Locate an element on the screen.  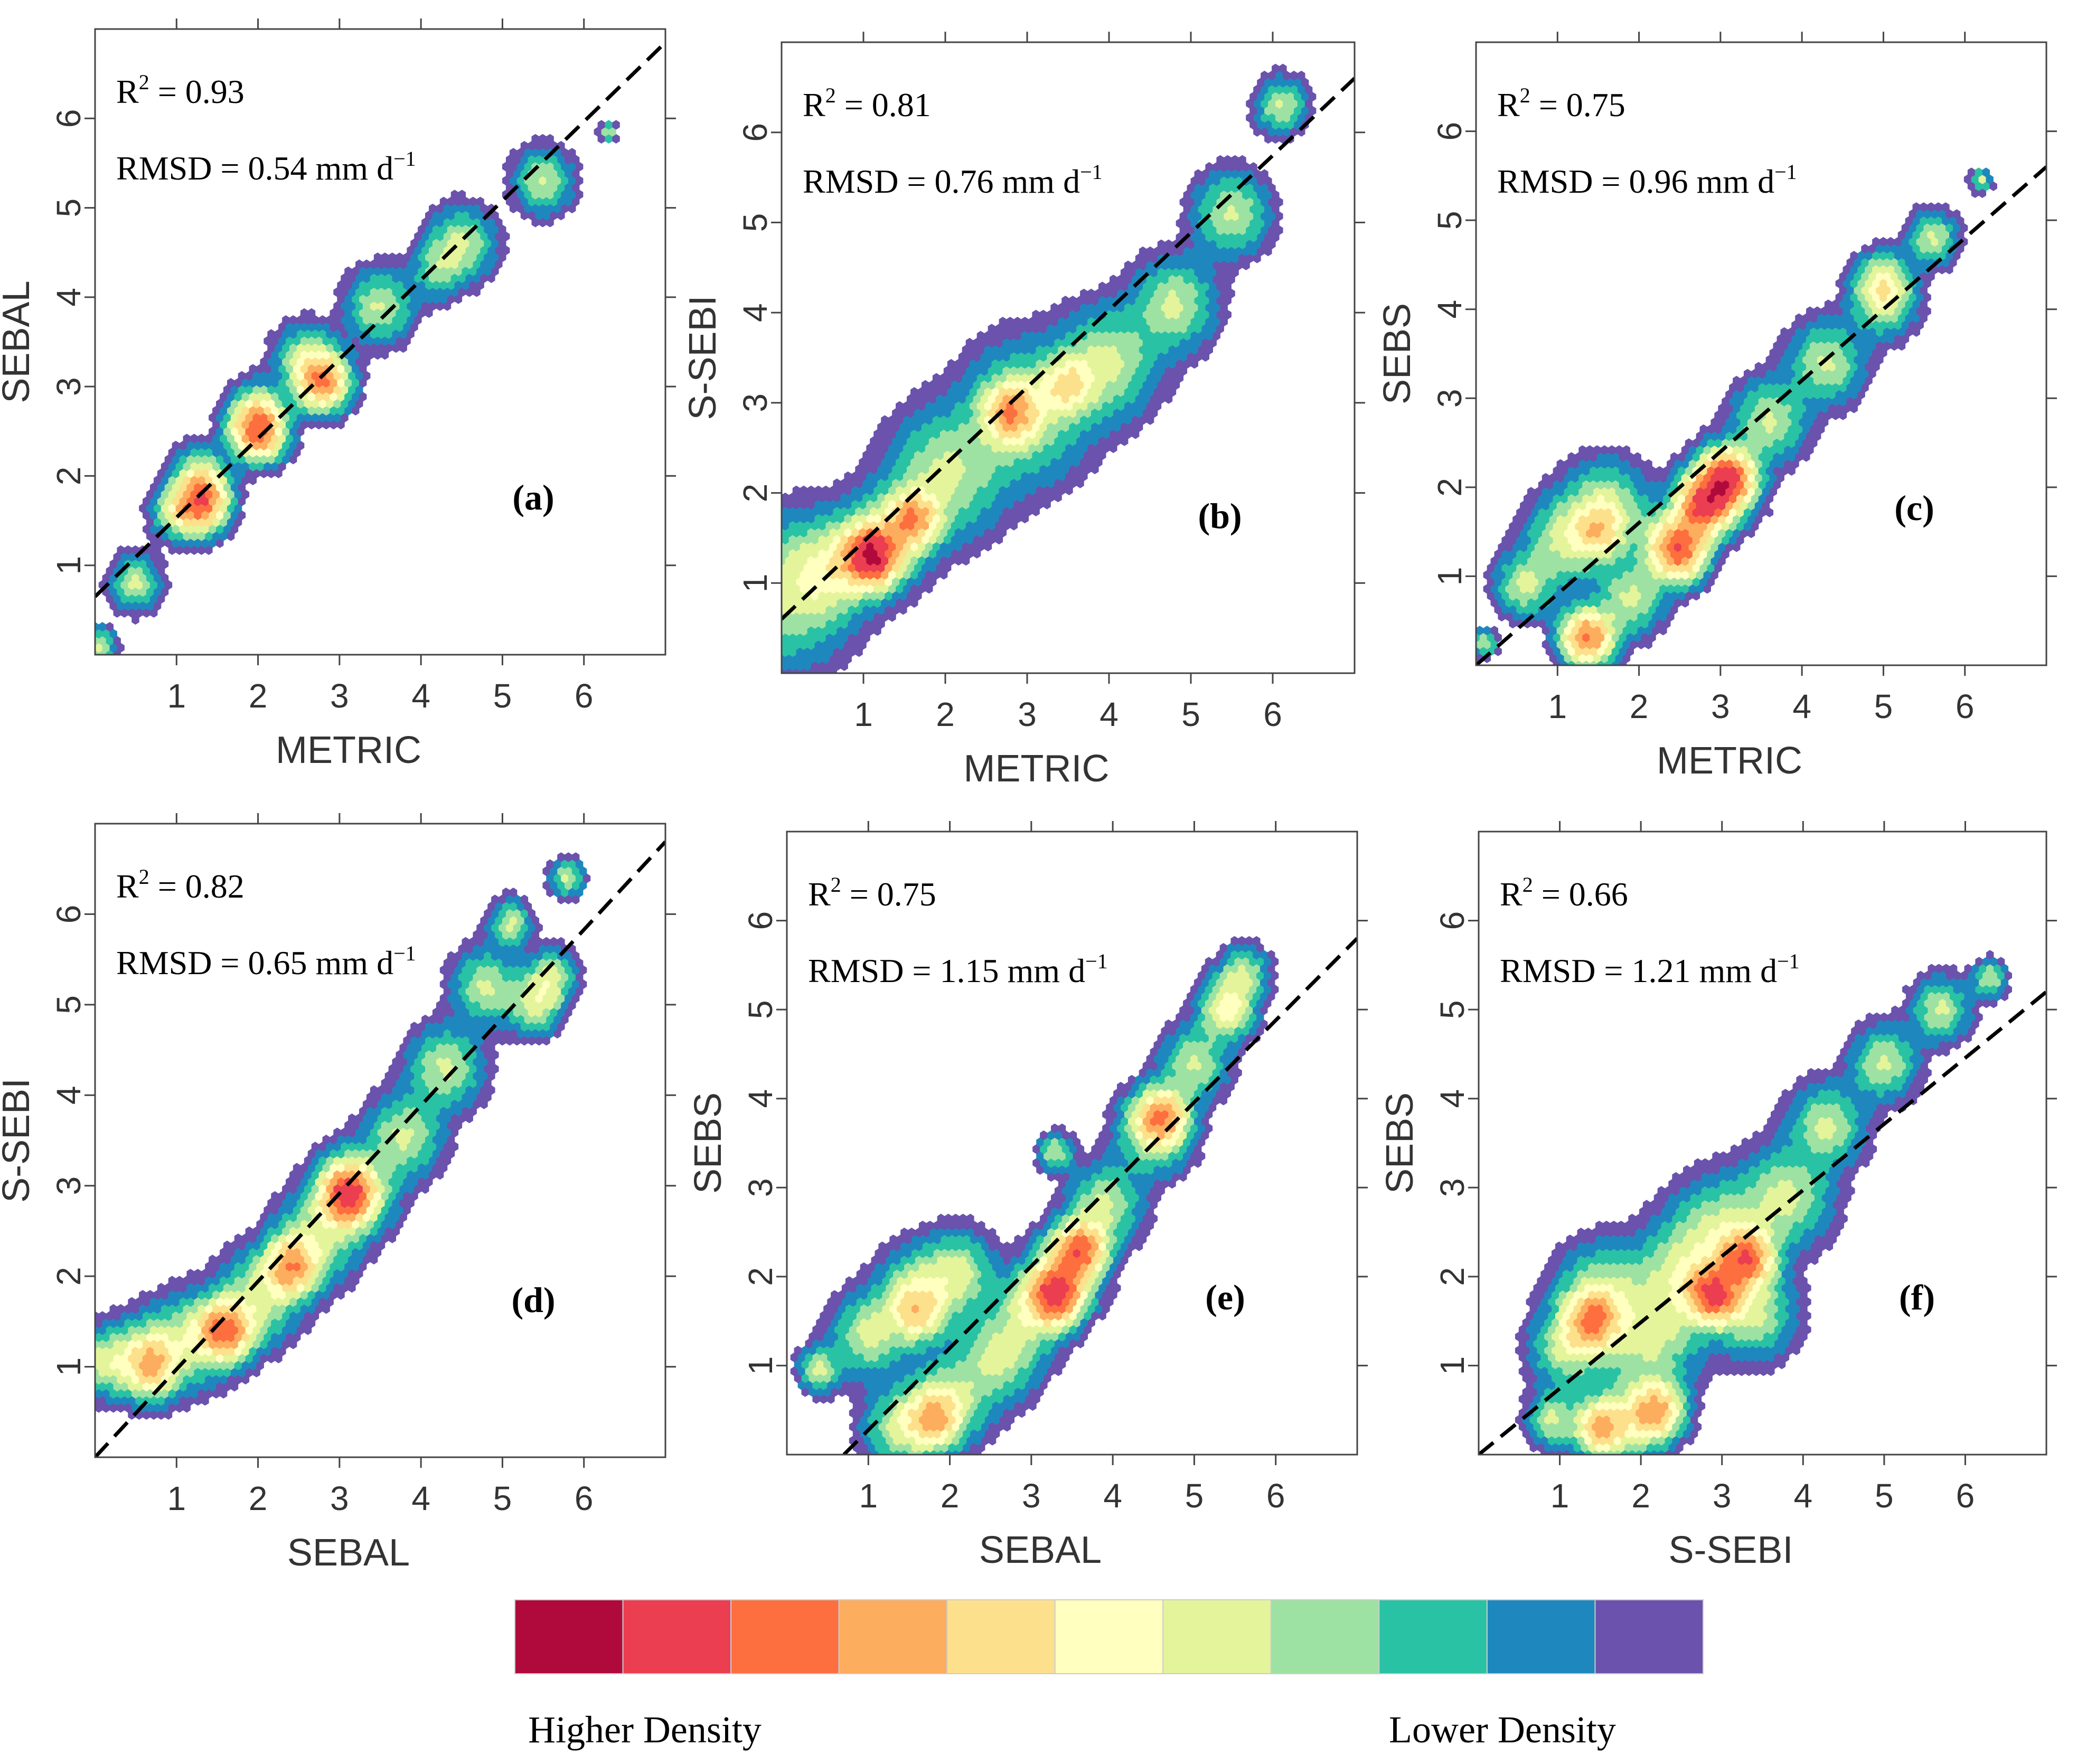
x-tick-label: 6 is located at coordinates (1965, 706).